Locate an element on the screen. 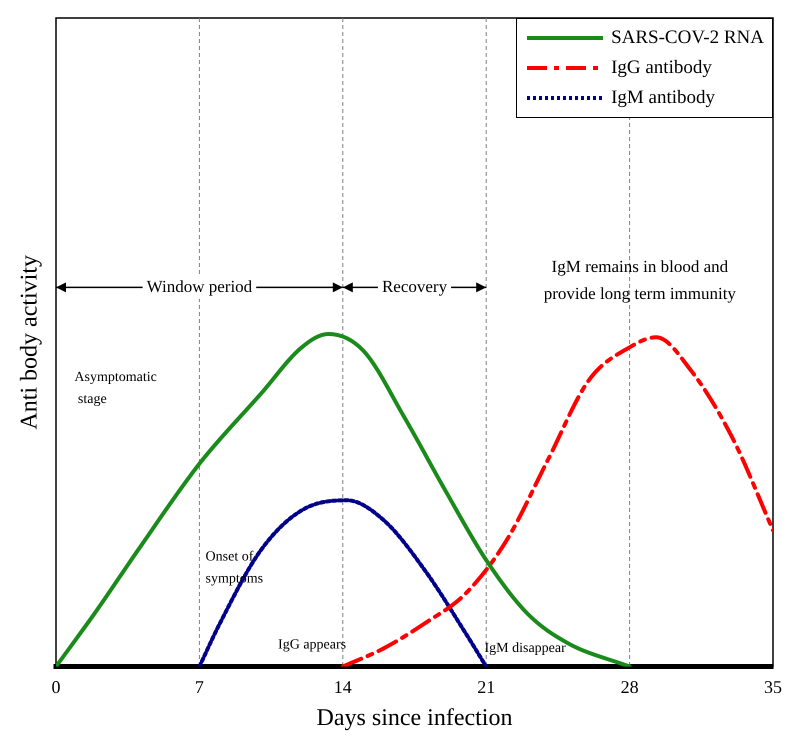  x-tick-label: 7 is located at coordinates (199, 687).